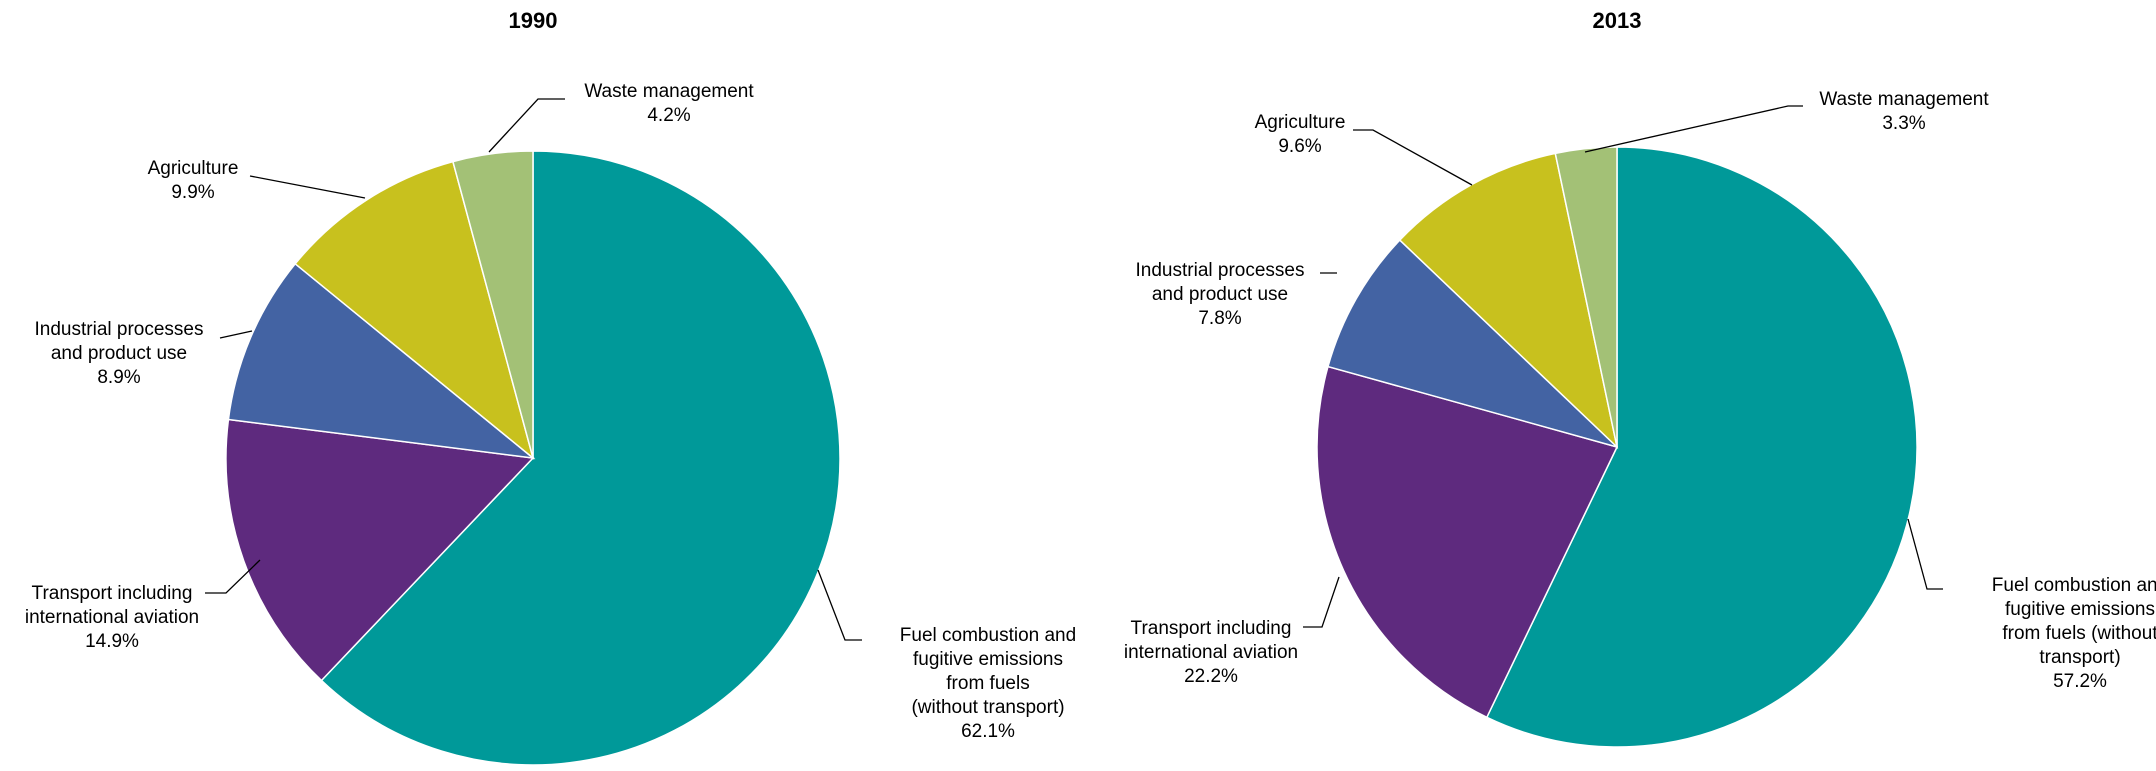 This screenshot has width=2156, height=771. What do you see at coordinates (533, 20) in the screenshot?
I see `chart-title: 1990` at bounding box center [533, 20].